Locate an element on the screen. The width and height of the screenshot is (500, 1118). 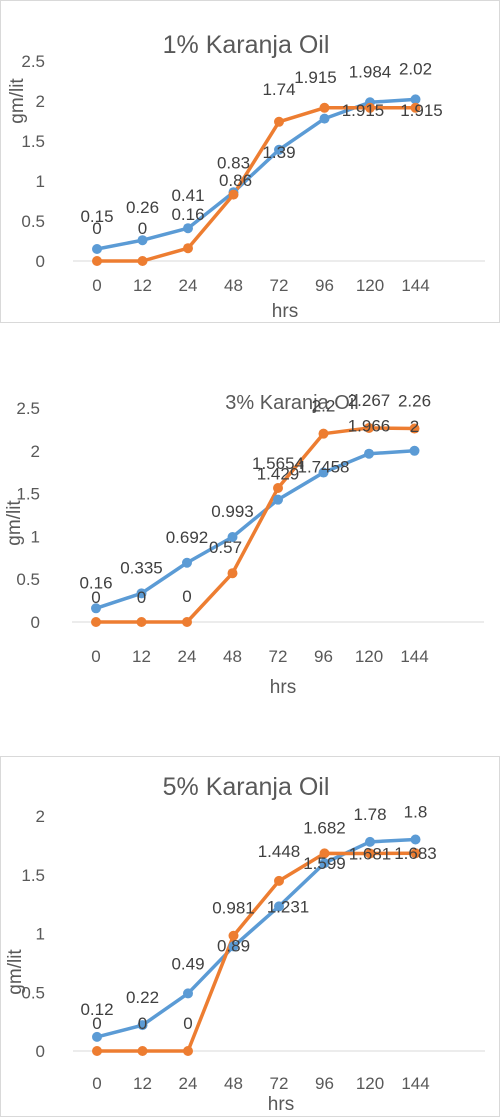
data-label: 1.599 is located at coordinates (324, 863).